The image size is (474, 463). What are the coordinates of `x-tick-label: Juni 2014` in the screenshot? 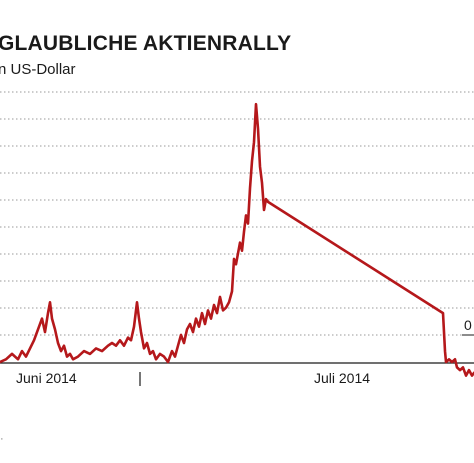 It's located at (46, 378).